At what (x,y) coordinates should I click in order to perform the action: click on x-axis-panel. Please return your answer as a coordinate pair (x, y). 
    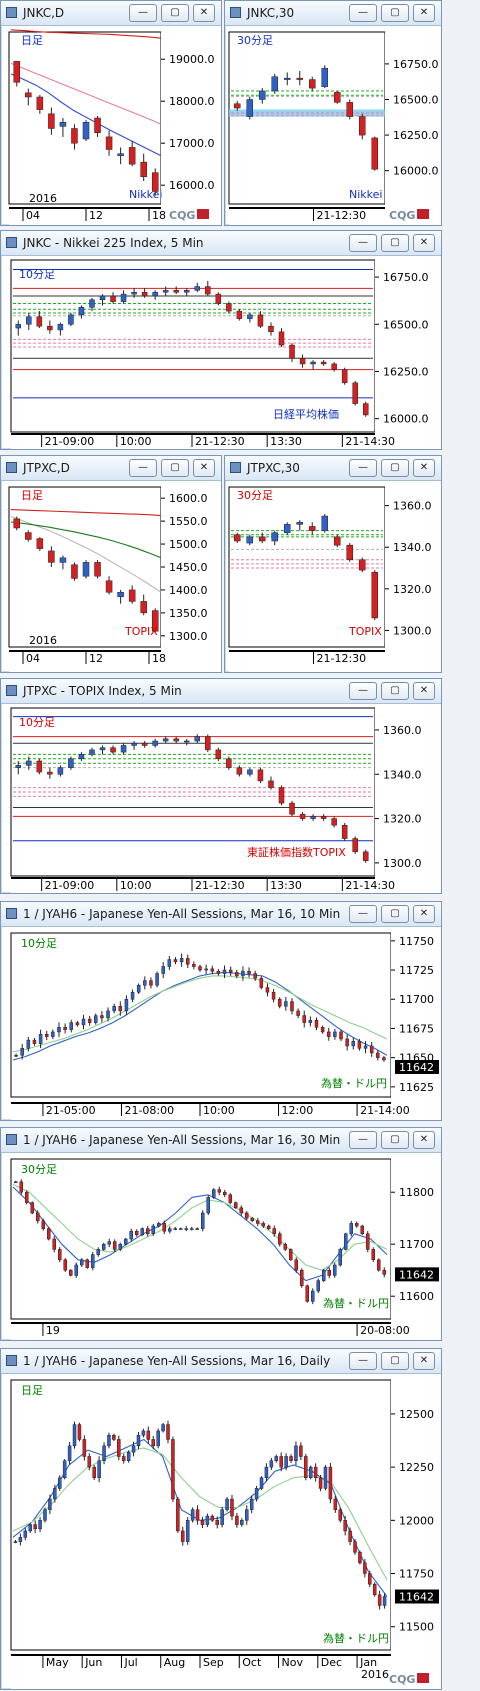
    Looking at the image, I should click on (307, 661).